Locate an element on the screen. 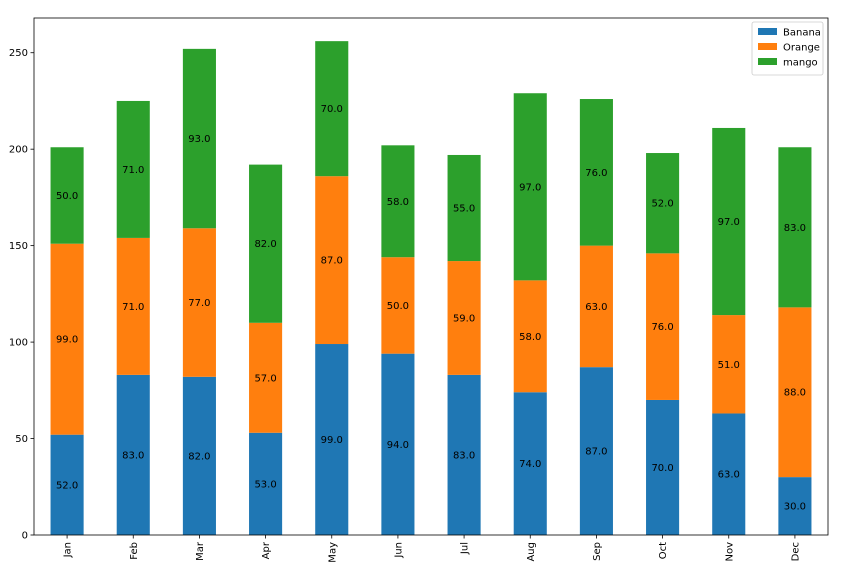 The image size is (841, 576). x-tick-label-dec: Dec is located at coordinates (795, 551).